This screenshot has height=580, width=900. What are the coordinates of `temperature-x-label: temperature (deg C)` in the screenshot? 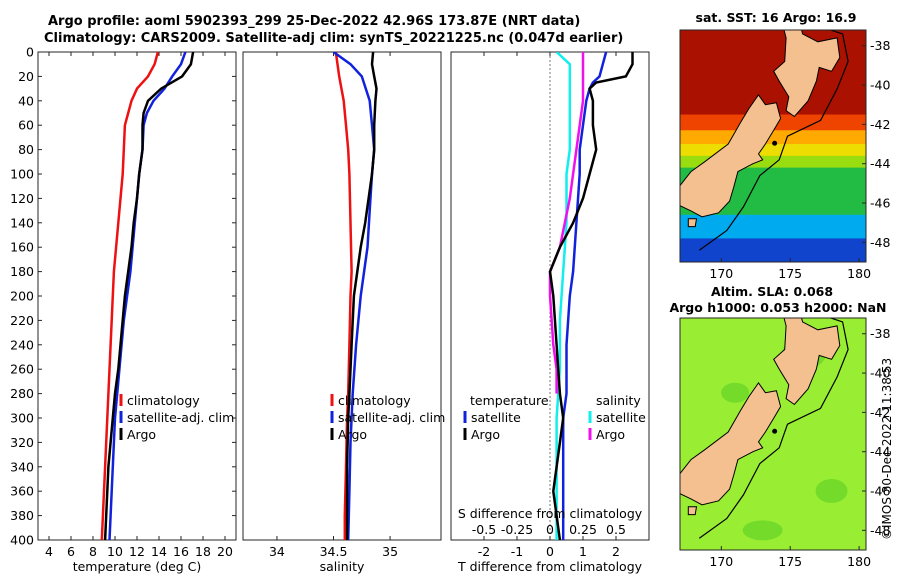 It's located at (137, 566).